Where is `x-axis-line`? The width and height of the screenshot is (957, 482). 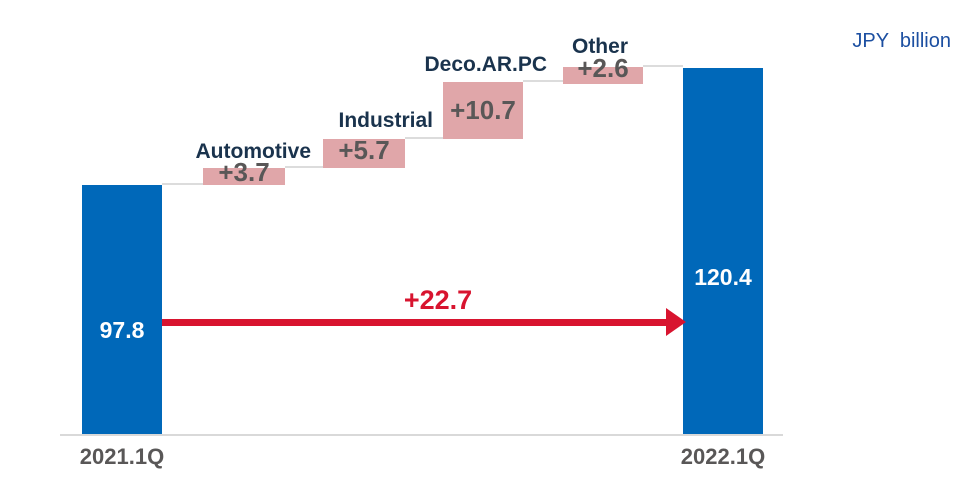
x-axis-line is located at coordinates (421, 435).